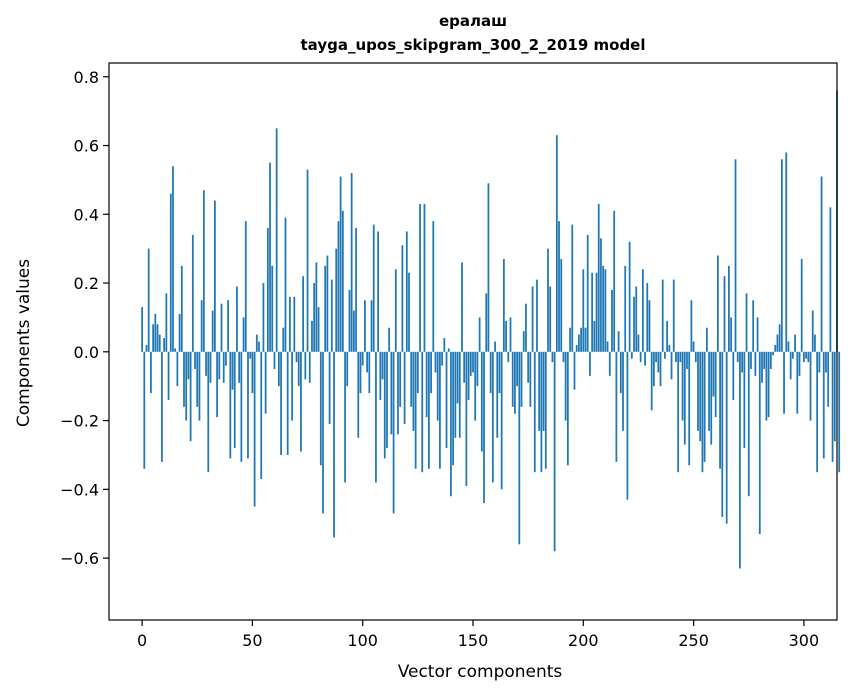 The image size is (867, 696). Describe the element at coordinates (480, 672) in the screenshot. I see `x-axis-label: Vector components` at that location.